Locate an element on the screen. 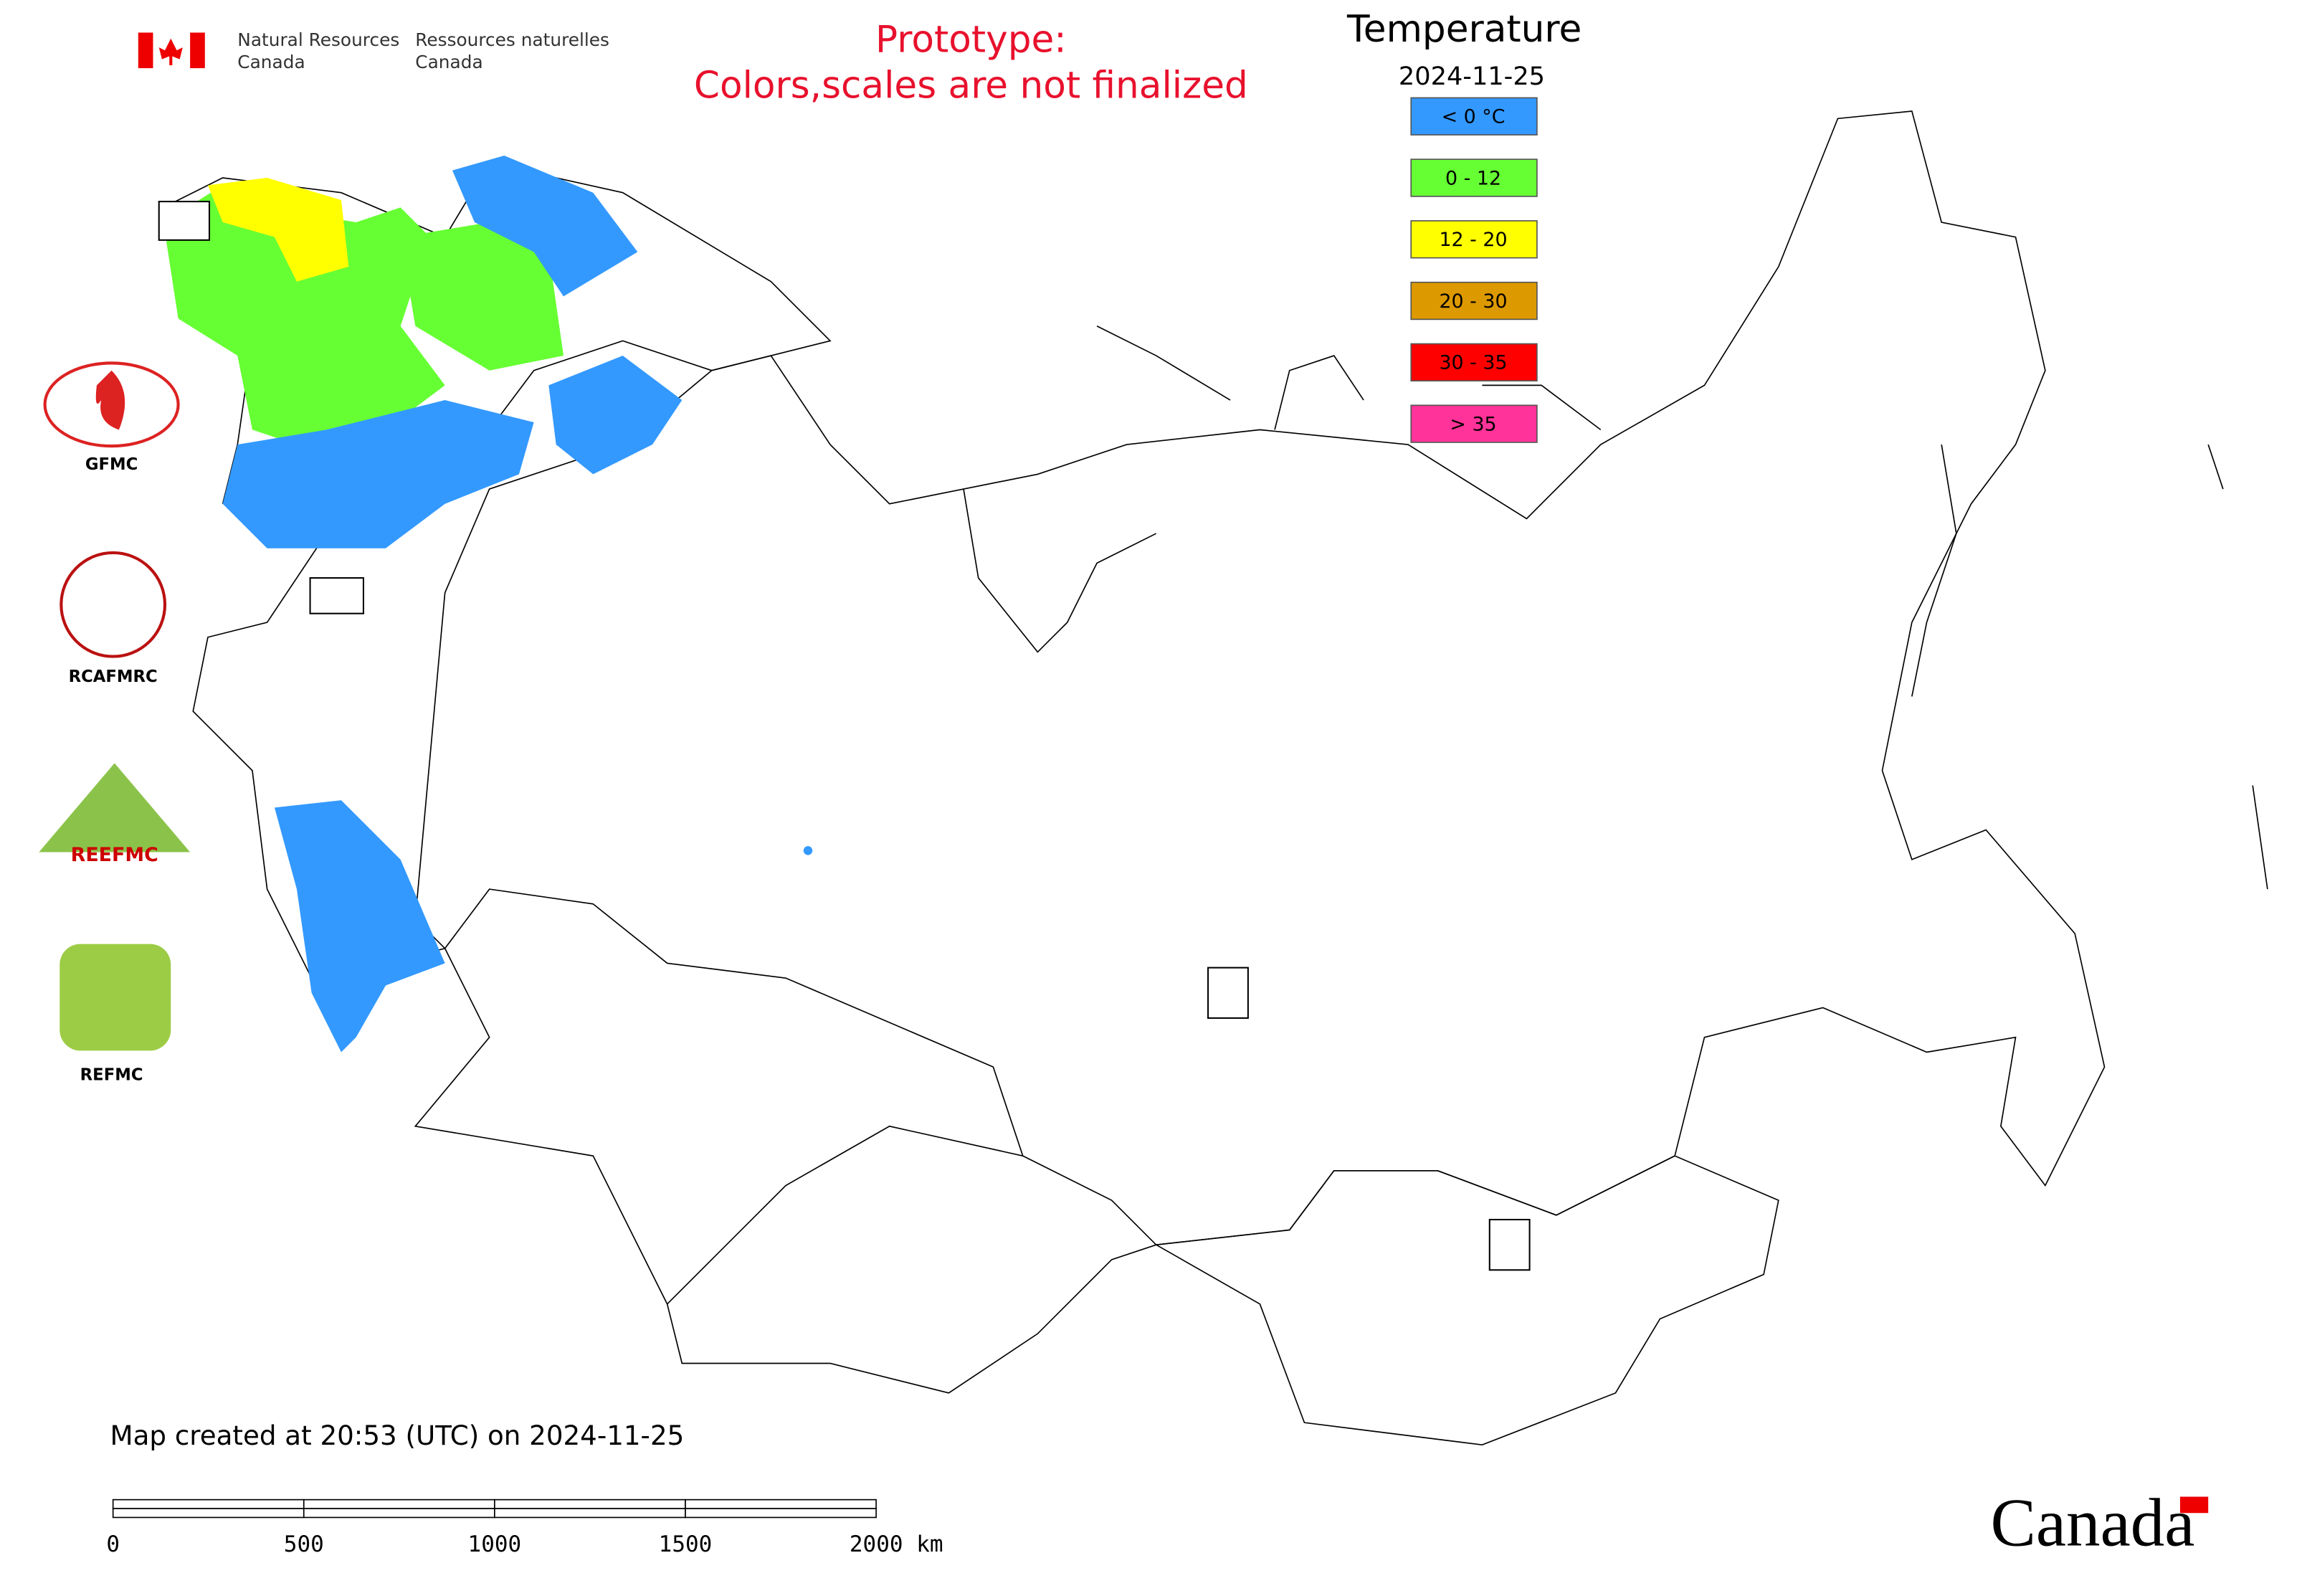 The height and width of the screenshot is (1596, 2302). legend-label: 20 - 30 is located at coordinates (1473, 301).